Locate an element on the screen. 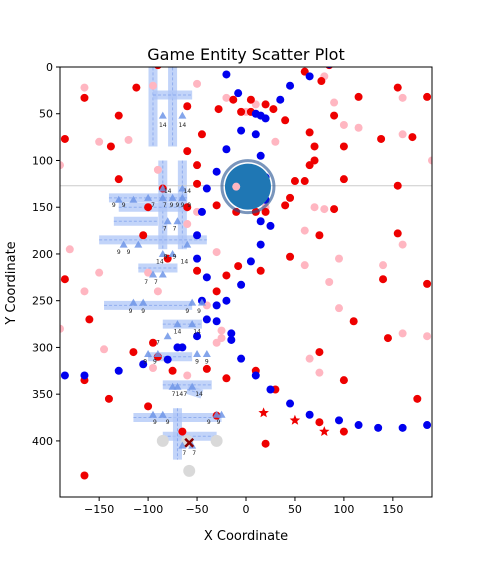 The image size is (480, 564). x-tick-label: −150 is located at coordinates (99, 509).